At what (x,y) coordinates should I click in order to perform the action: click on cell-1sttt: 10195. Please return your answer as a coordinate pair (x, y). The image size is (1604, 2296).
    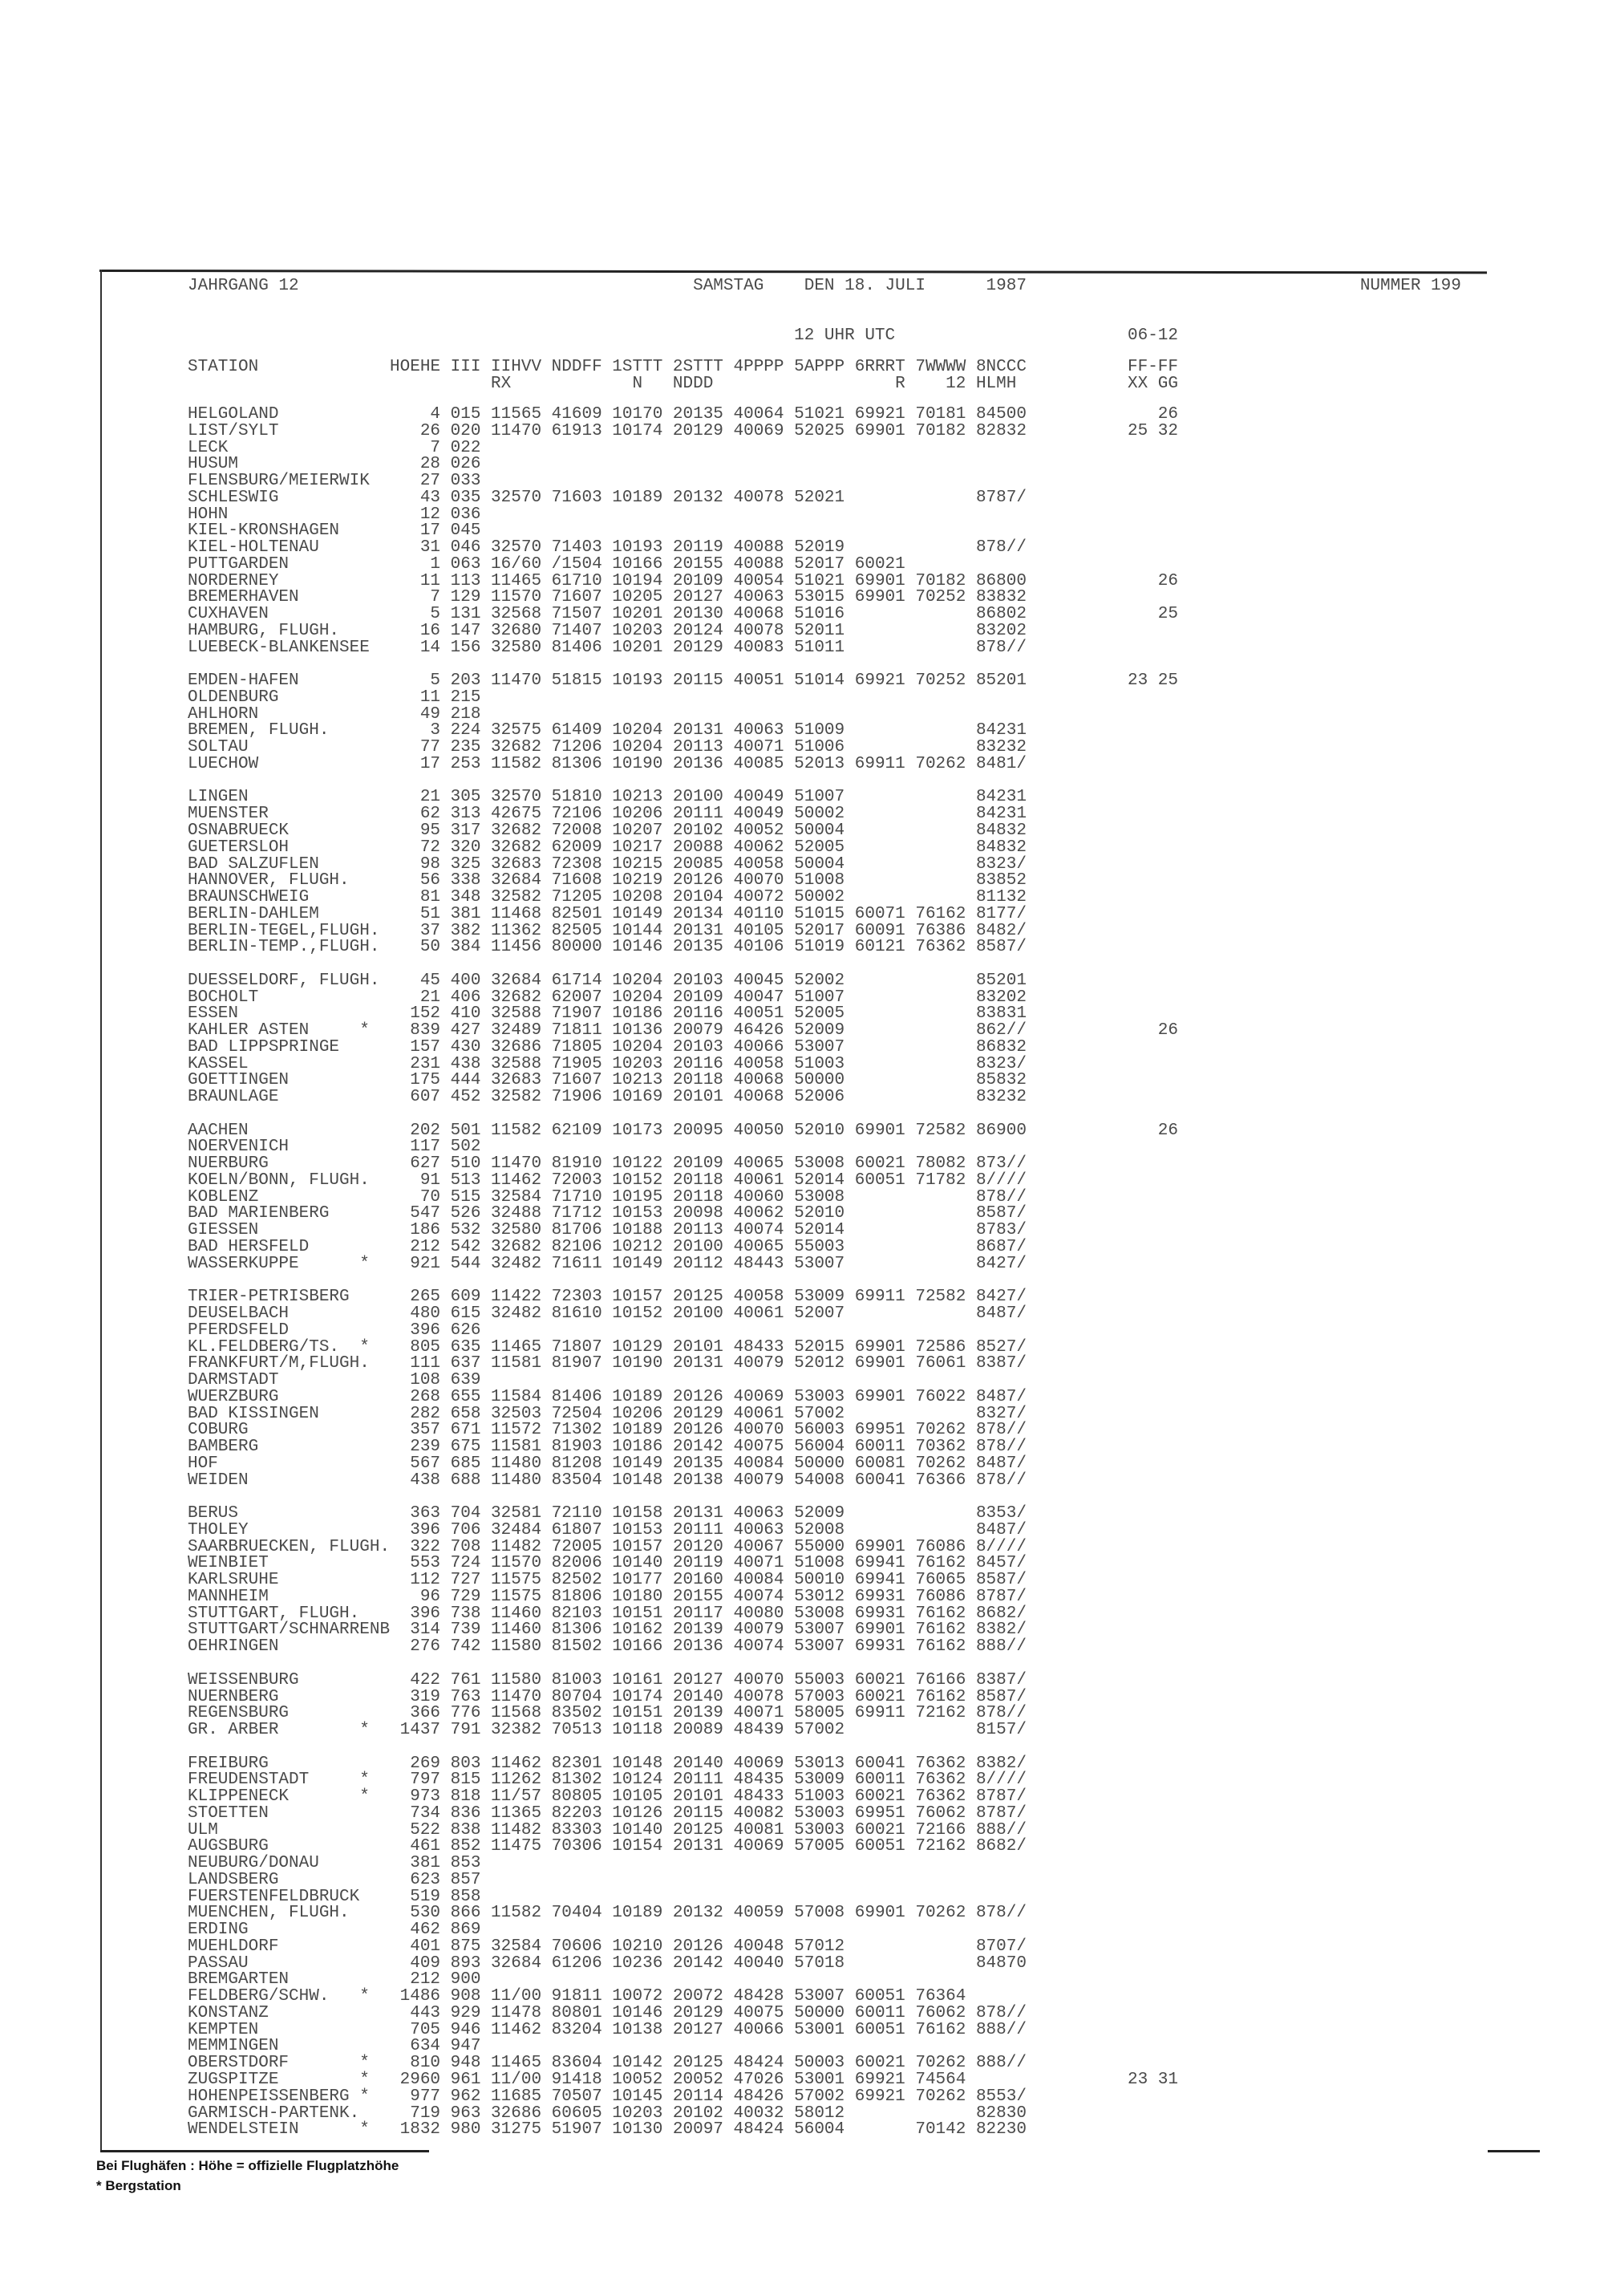
    Looking at the image, I should click on (638, 1197).